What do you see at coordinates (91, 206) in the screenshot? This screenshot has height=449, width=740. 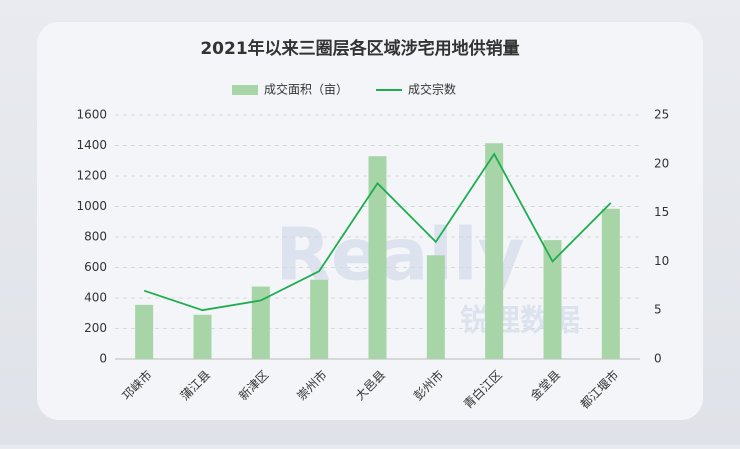 I see `y-tick-label: 1000` at bounding box center [91, 206].